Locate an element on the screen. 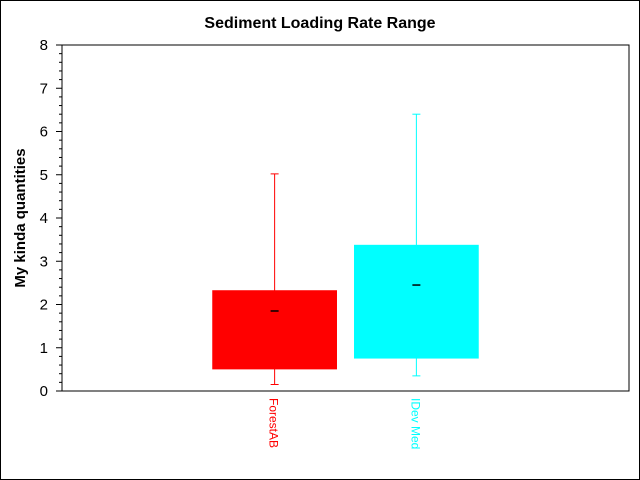 The image size is (640, 480). y-tick-label: 7 is located at coordinates (44, 88).